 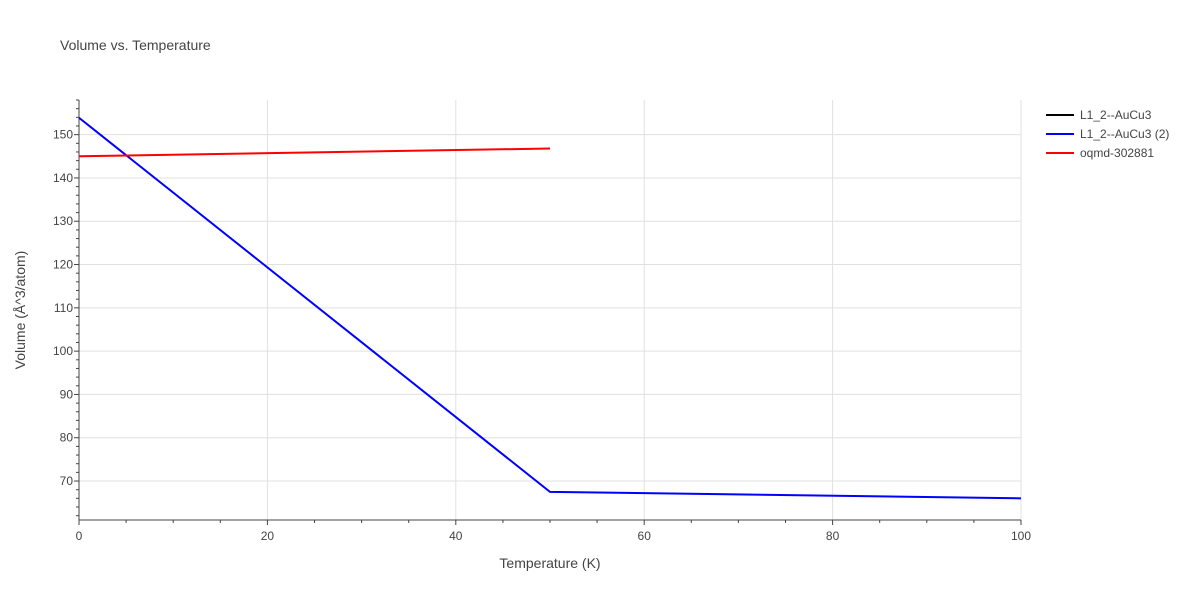 I want to click on y-tick-label: 150, so click(x=63, y=135).